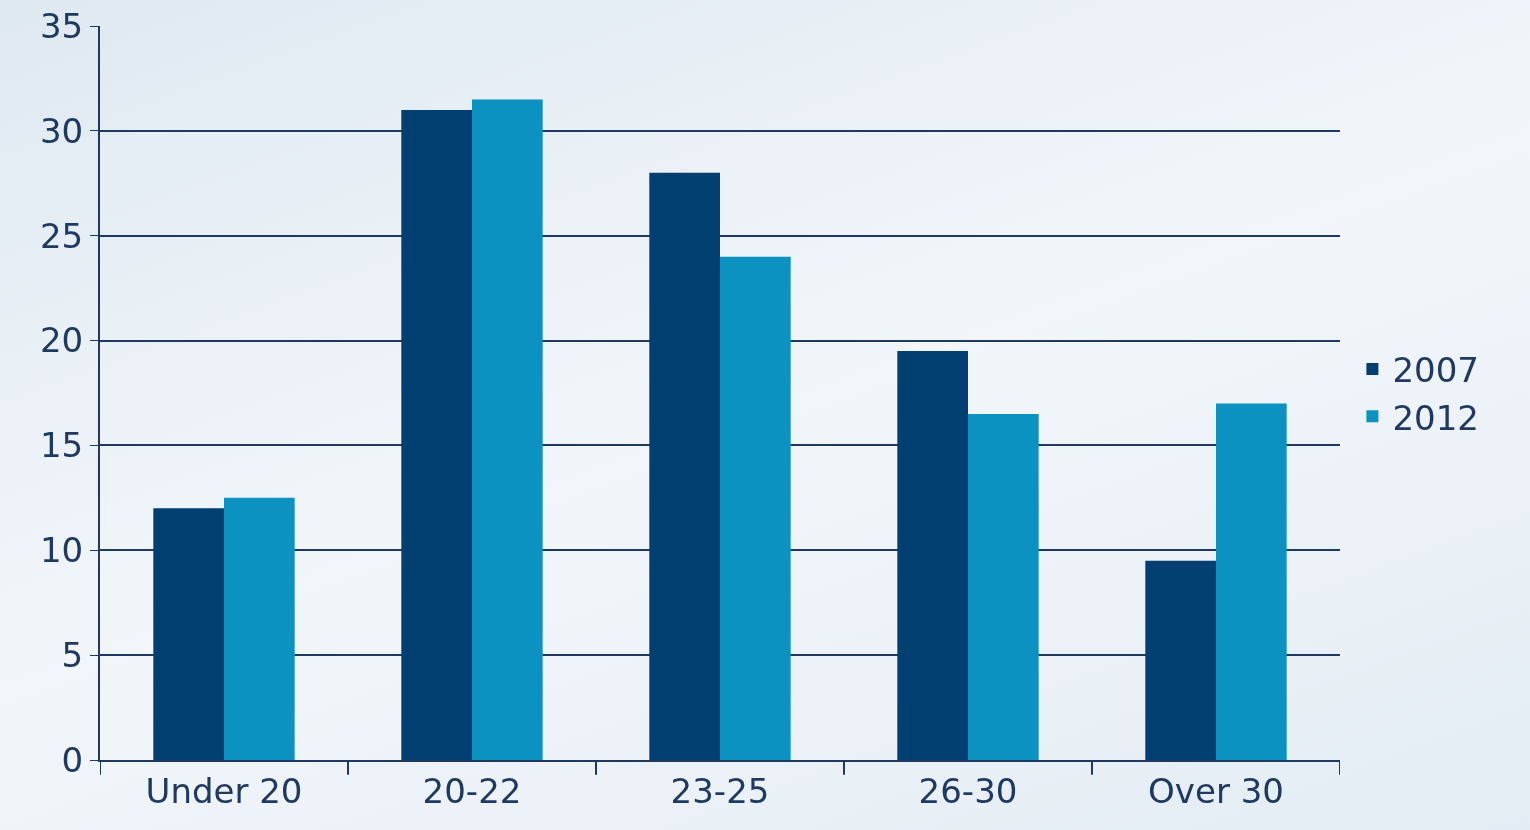 This screenshot has width=1530, height=830. I want to click on y-tick-label: 10, so click(61, 550).